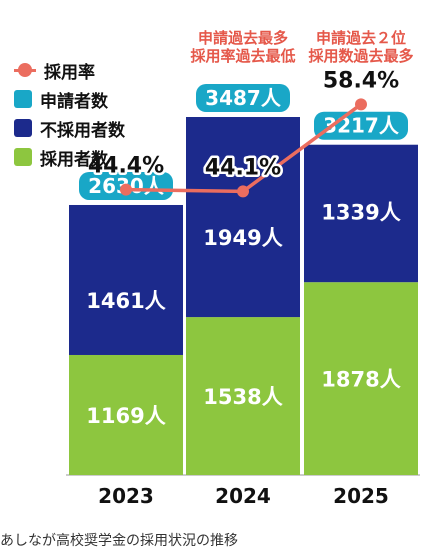  Describe the element at coordinates (119, 541) in the screenshot. I see `chart-caption: あしなが高校奨学金の採用状況の推移` at that location.